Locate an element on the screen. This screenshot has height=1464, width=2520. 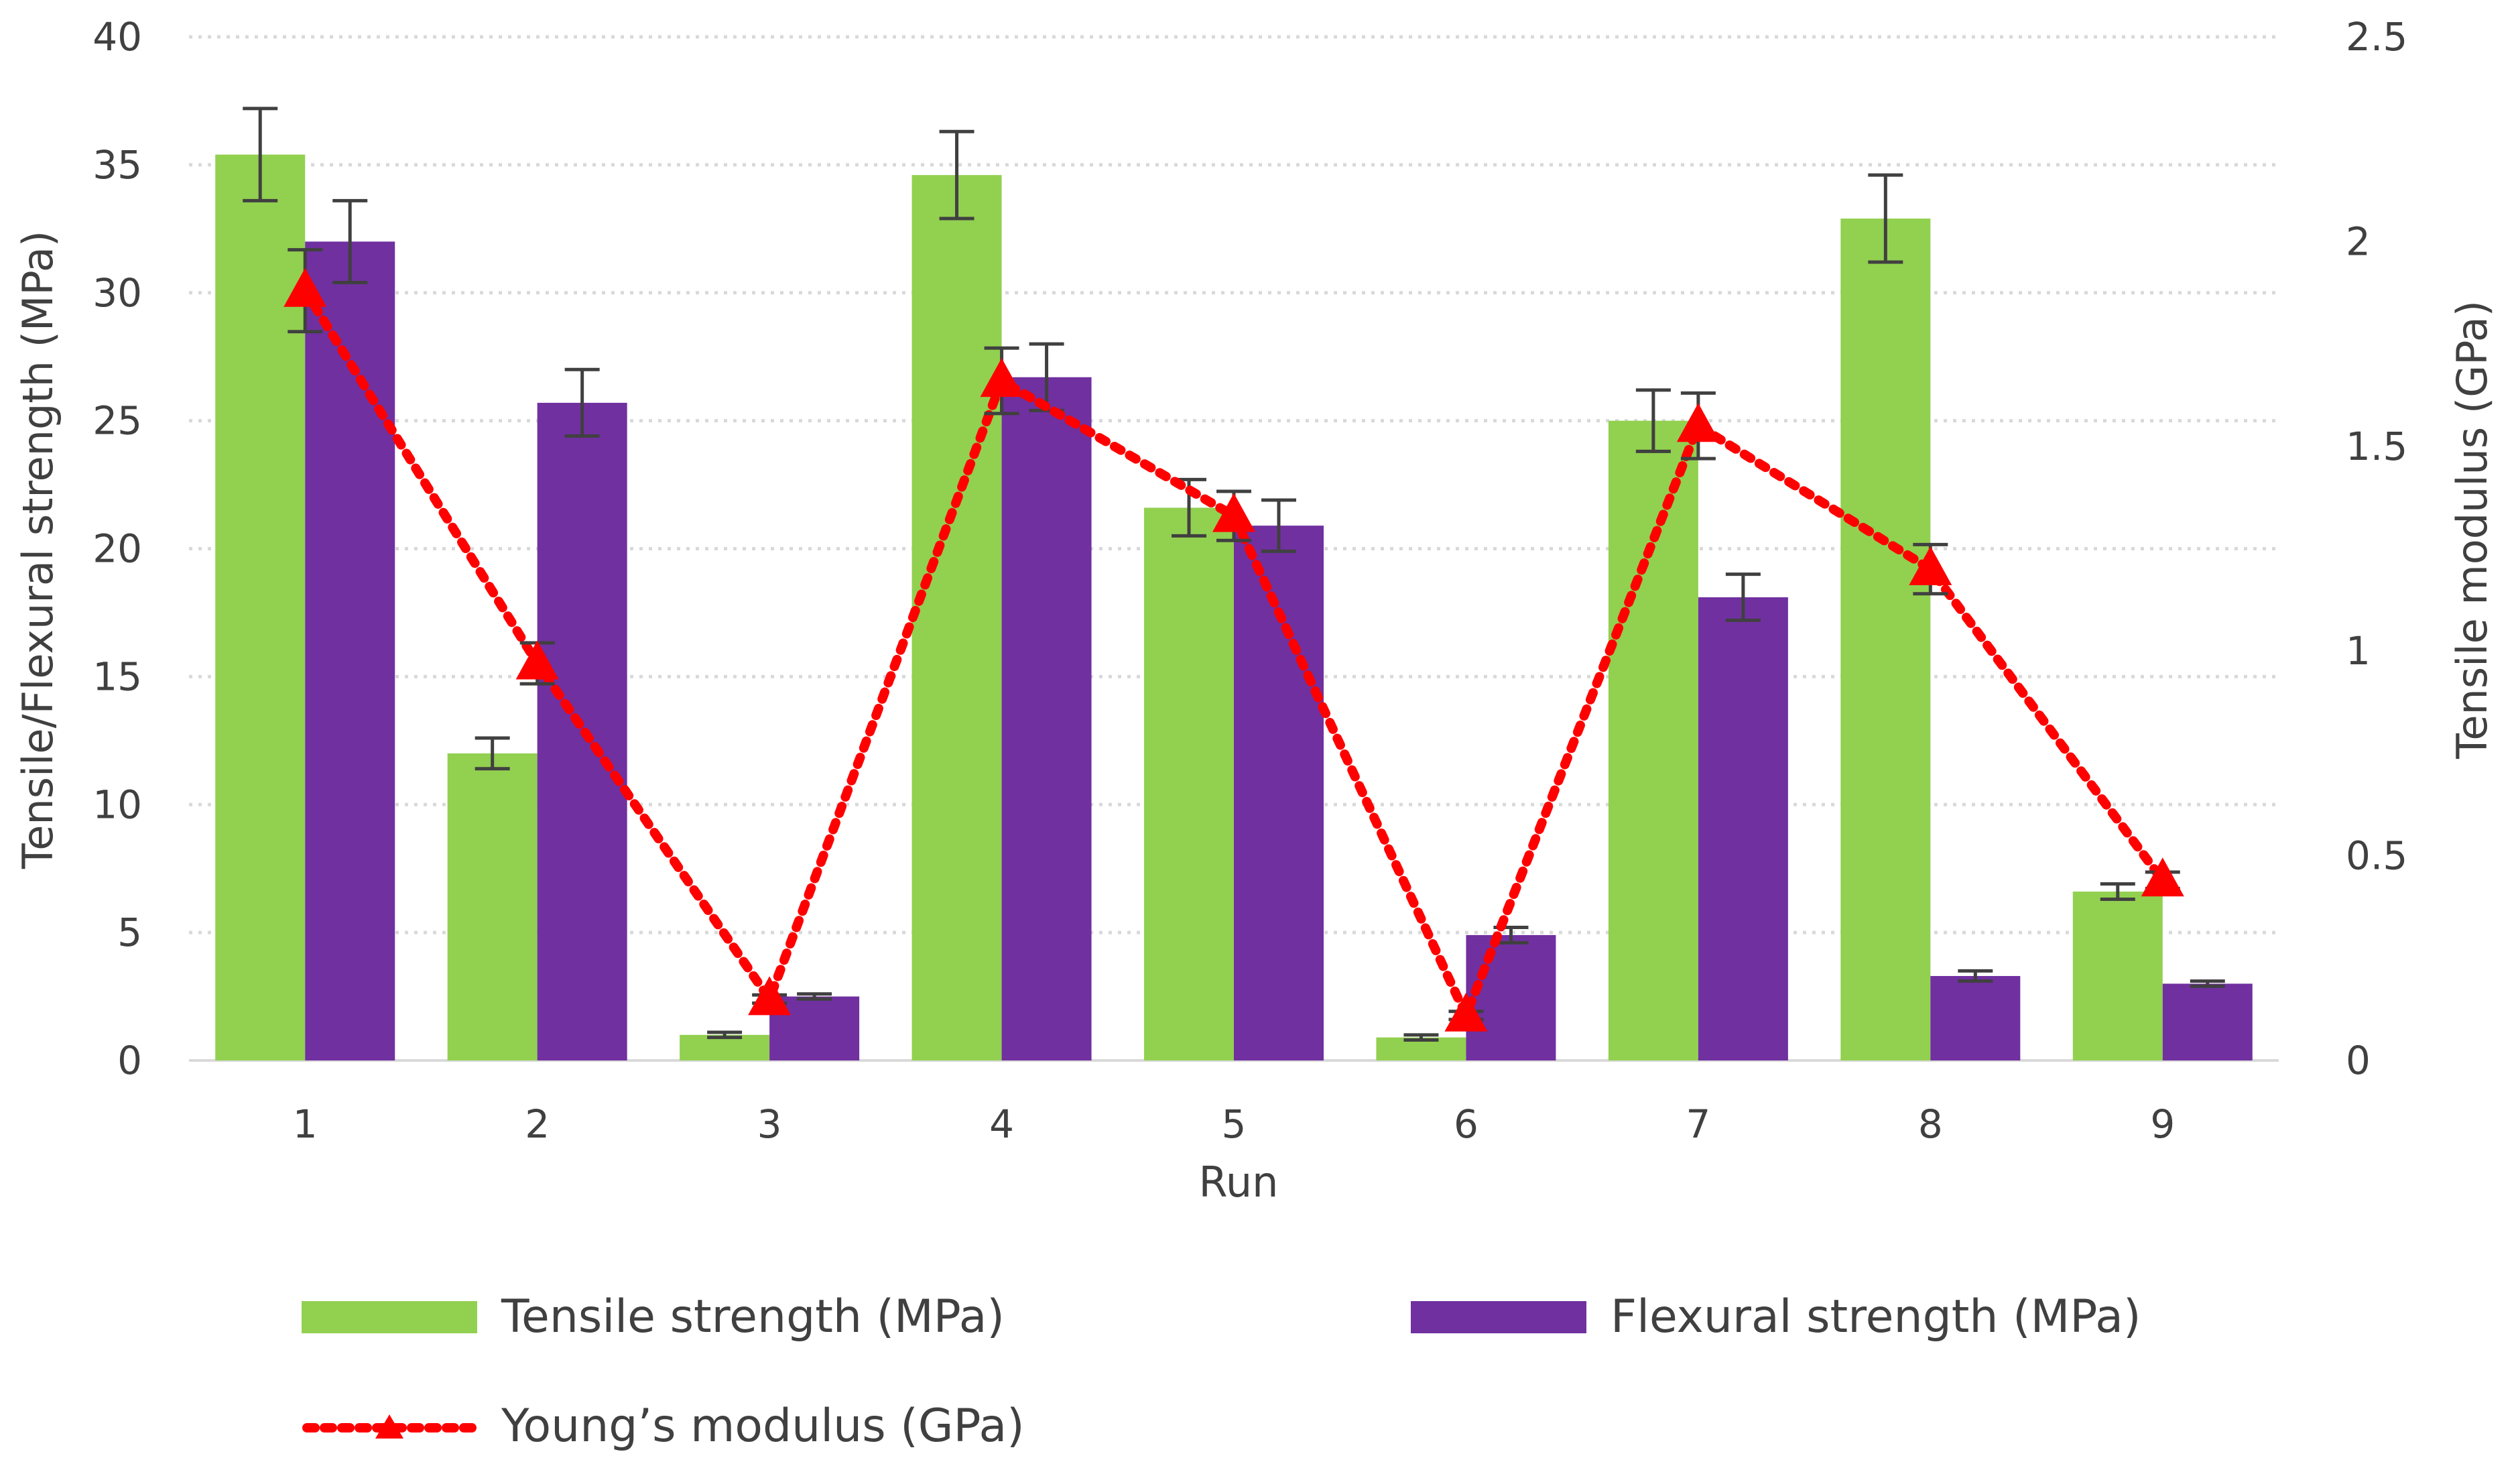
y-tick-label: 30 is located at coordinates (117, 293).